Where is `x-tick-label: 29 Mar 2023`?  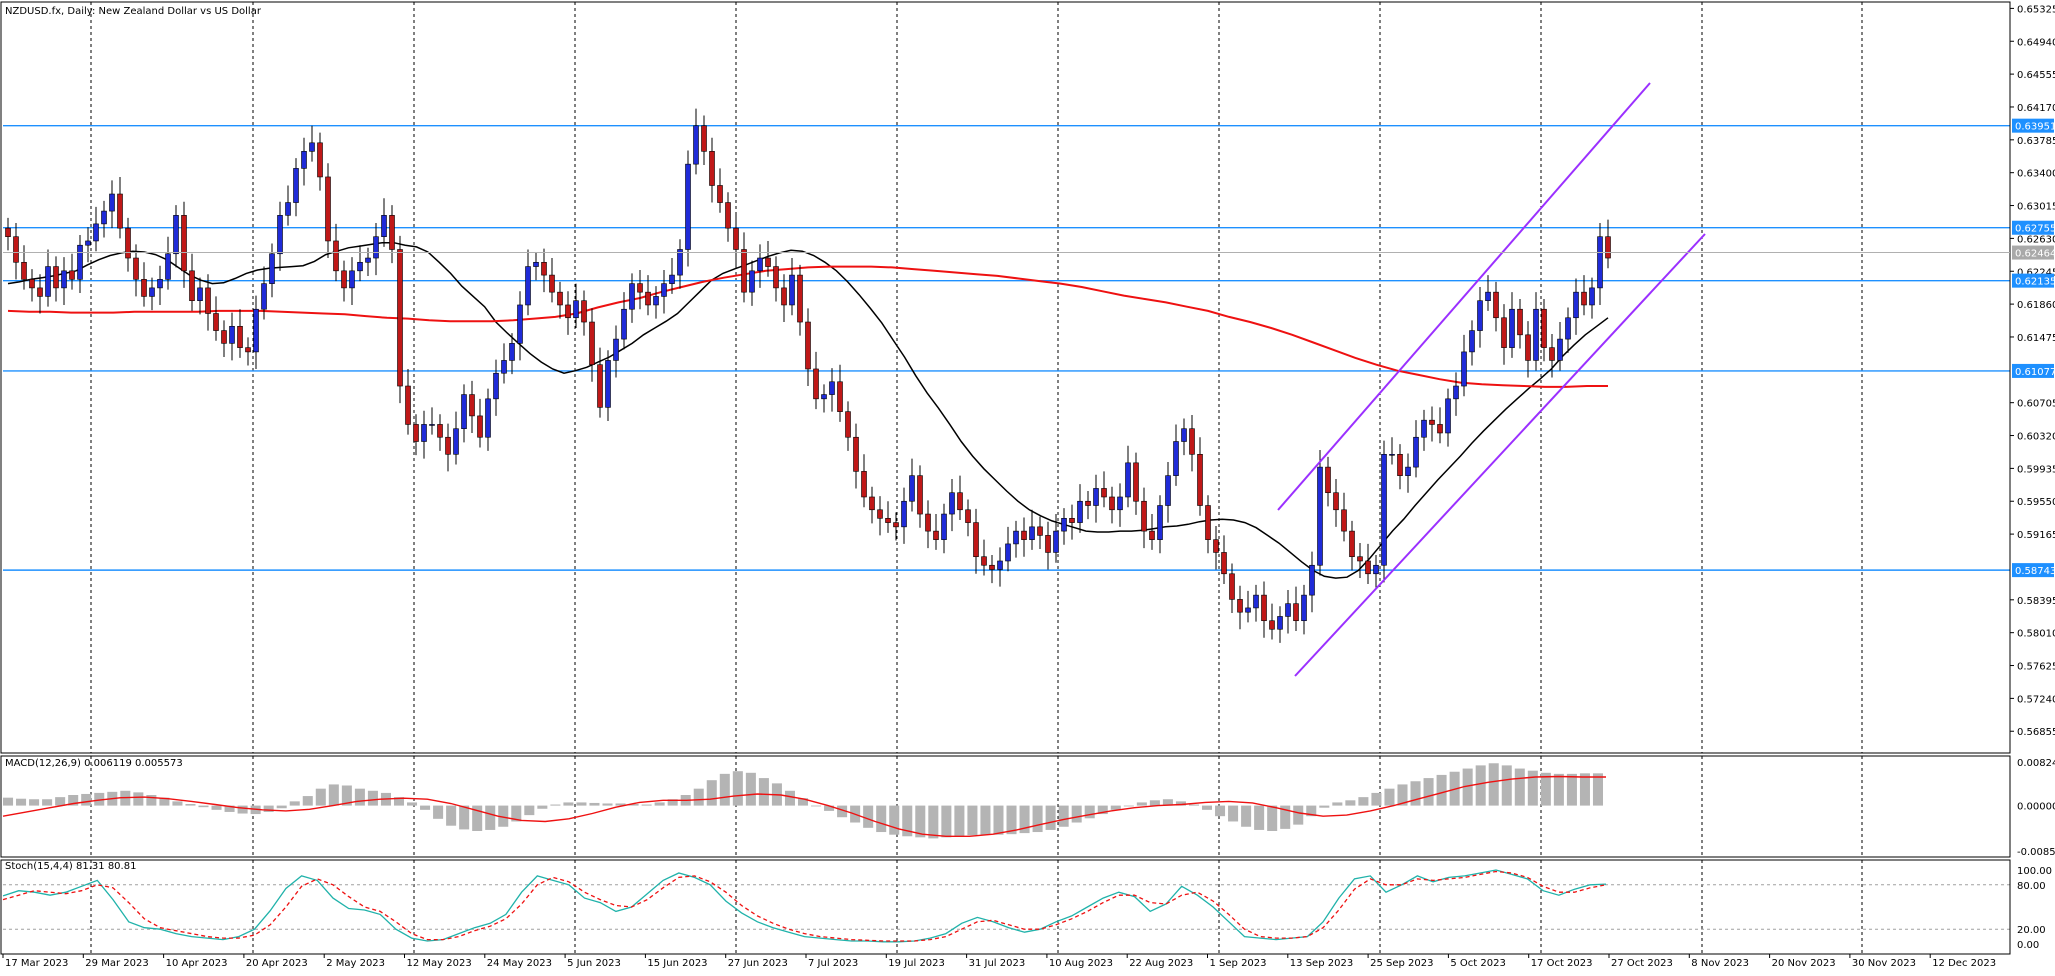
x-tick-label: 29 Mar 2023 is located at coordinates (116, 963).